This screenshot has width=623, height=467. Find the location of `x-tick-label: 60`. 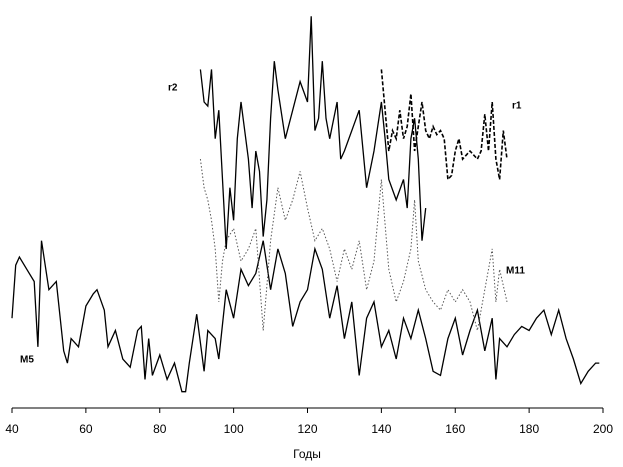

x-tick-label: 60 is located at coordinates (86, 429).